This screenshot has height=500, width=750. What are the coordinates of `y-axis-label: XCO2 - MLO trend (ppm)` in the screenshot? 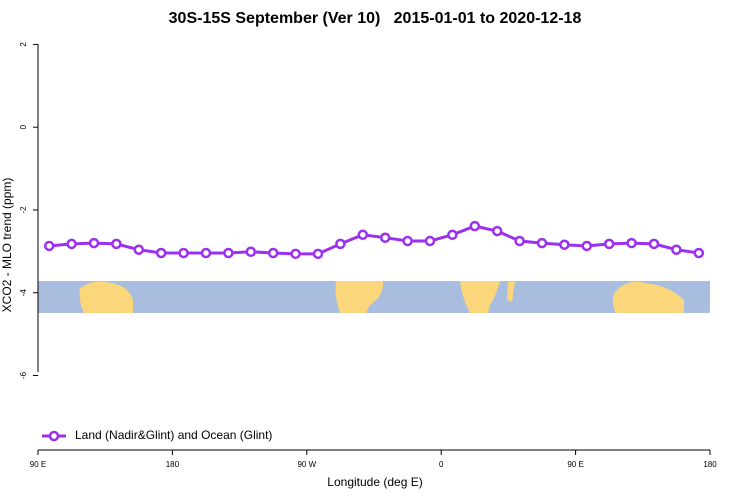 It's located at (7, 245).